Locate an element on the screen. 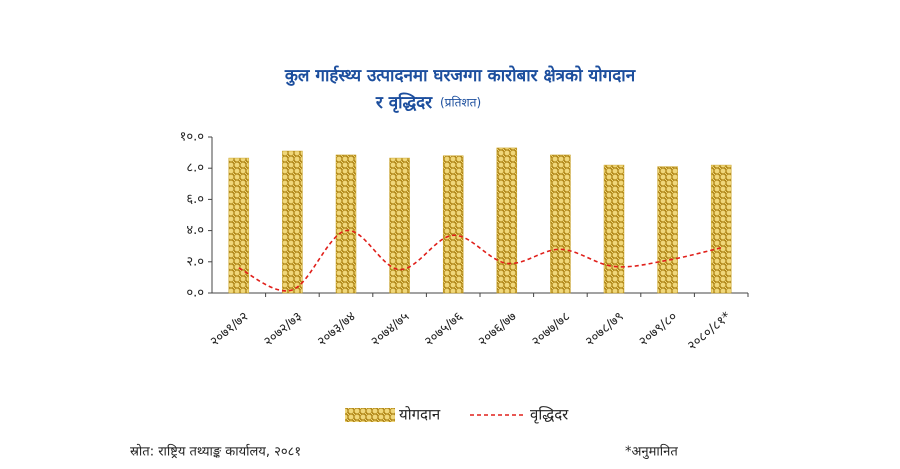 Image resolution: width=900 pixels, height=469 pixels. note: *अनुमानित is located at coordinates (651, 452).